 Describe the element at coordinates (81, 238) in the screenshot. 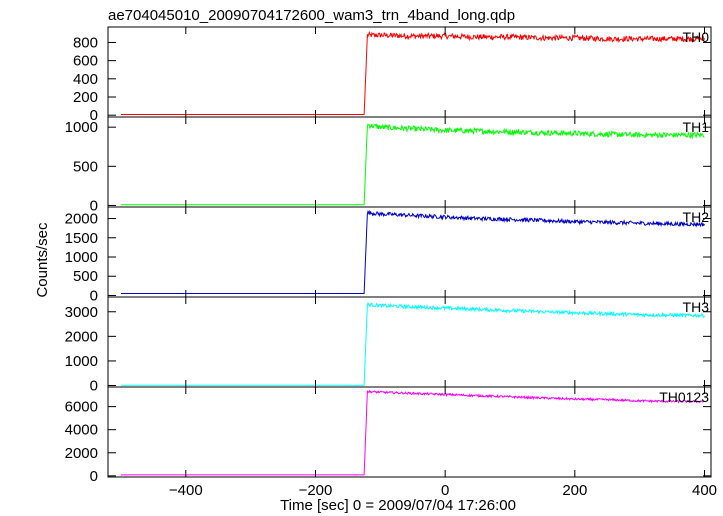

I see `y-tick-label: 1500` at that location.